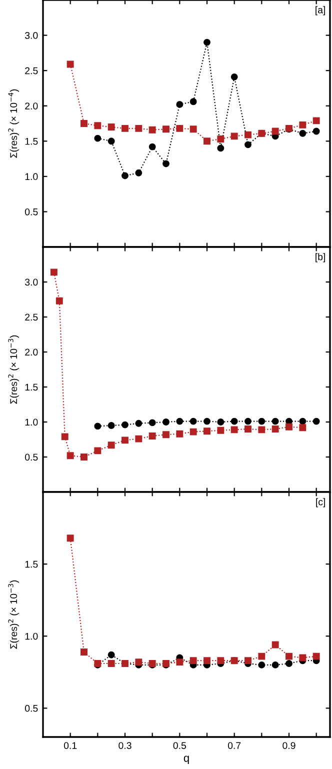 Image resolution: width=332 pixels, height=769 pixels. What do you see at coordinates (125, 745) in the screenshot?
I see `x-tick-label: 0.3` at bounding box center [125, 745].